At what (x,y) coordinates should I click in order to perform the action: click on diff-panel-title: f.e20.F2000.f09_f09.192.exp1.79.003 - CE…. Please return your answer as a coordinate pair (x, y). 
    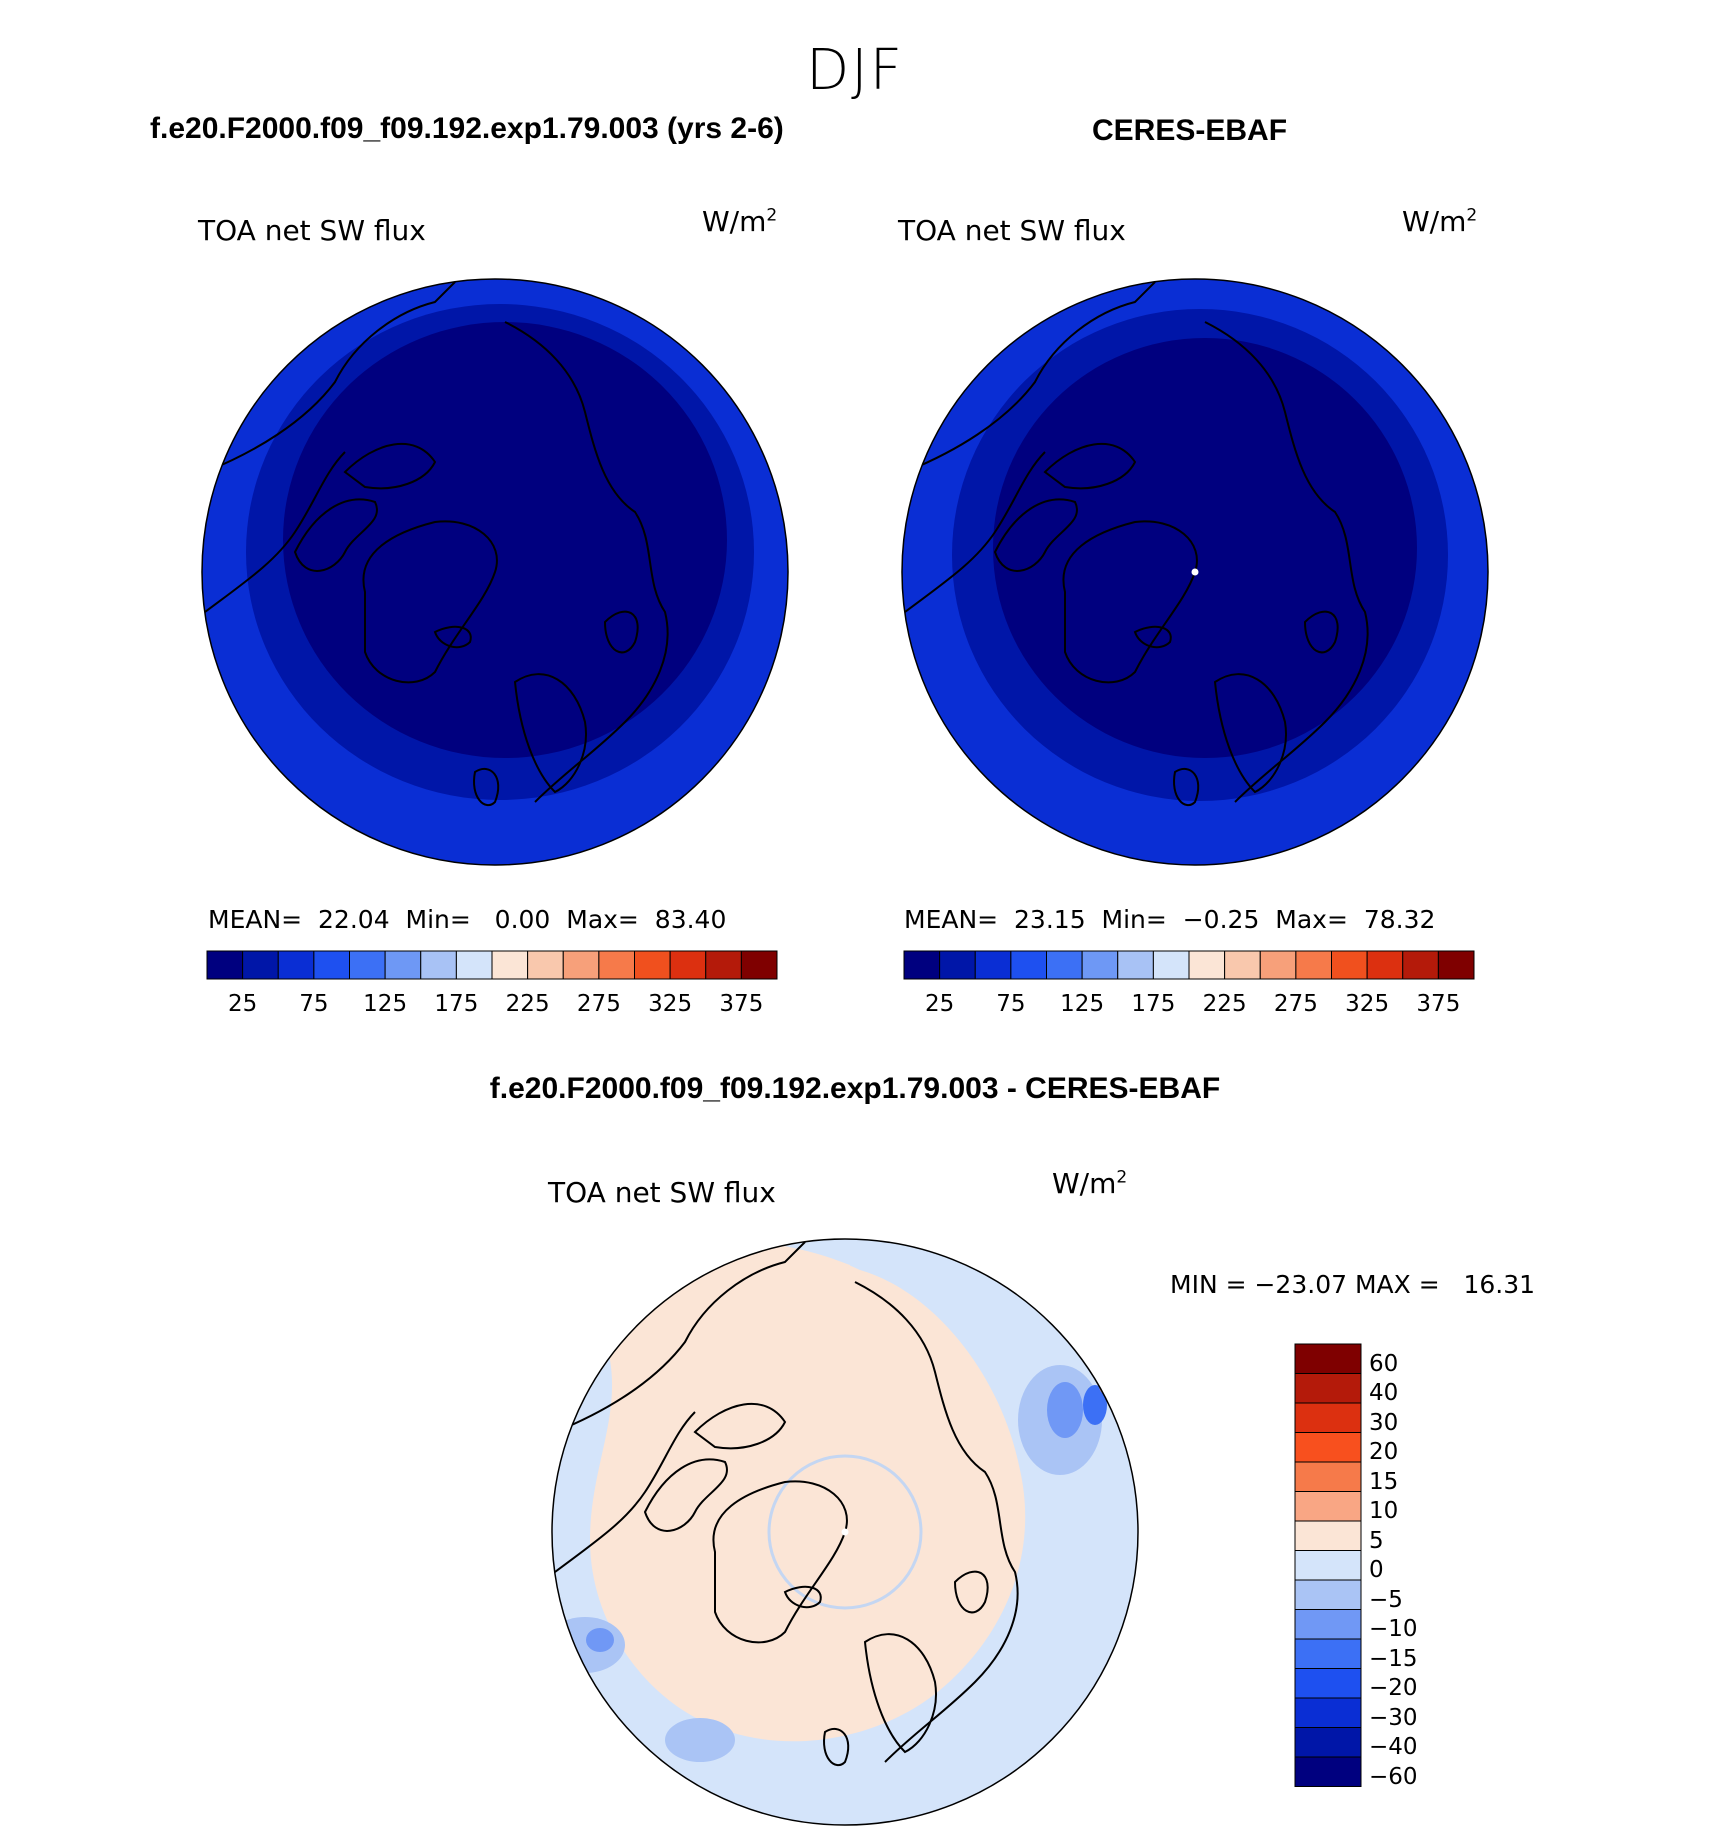
    Looking at the image, I should click on (855, 1088).